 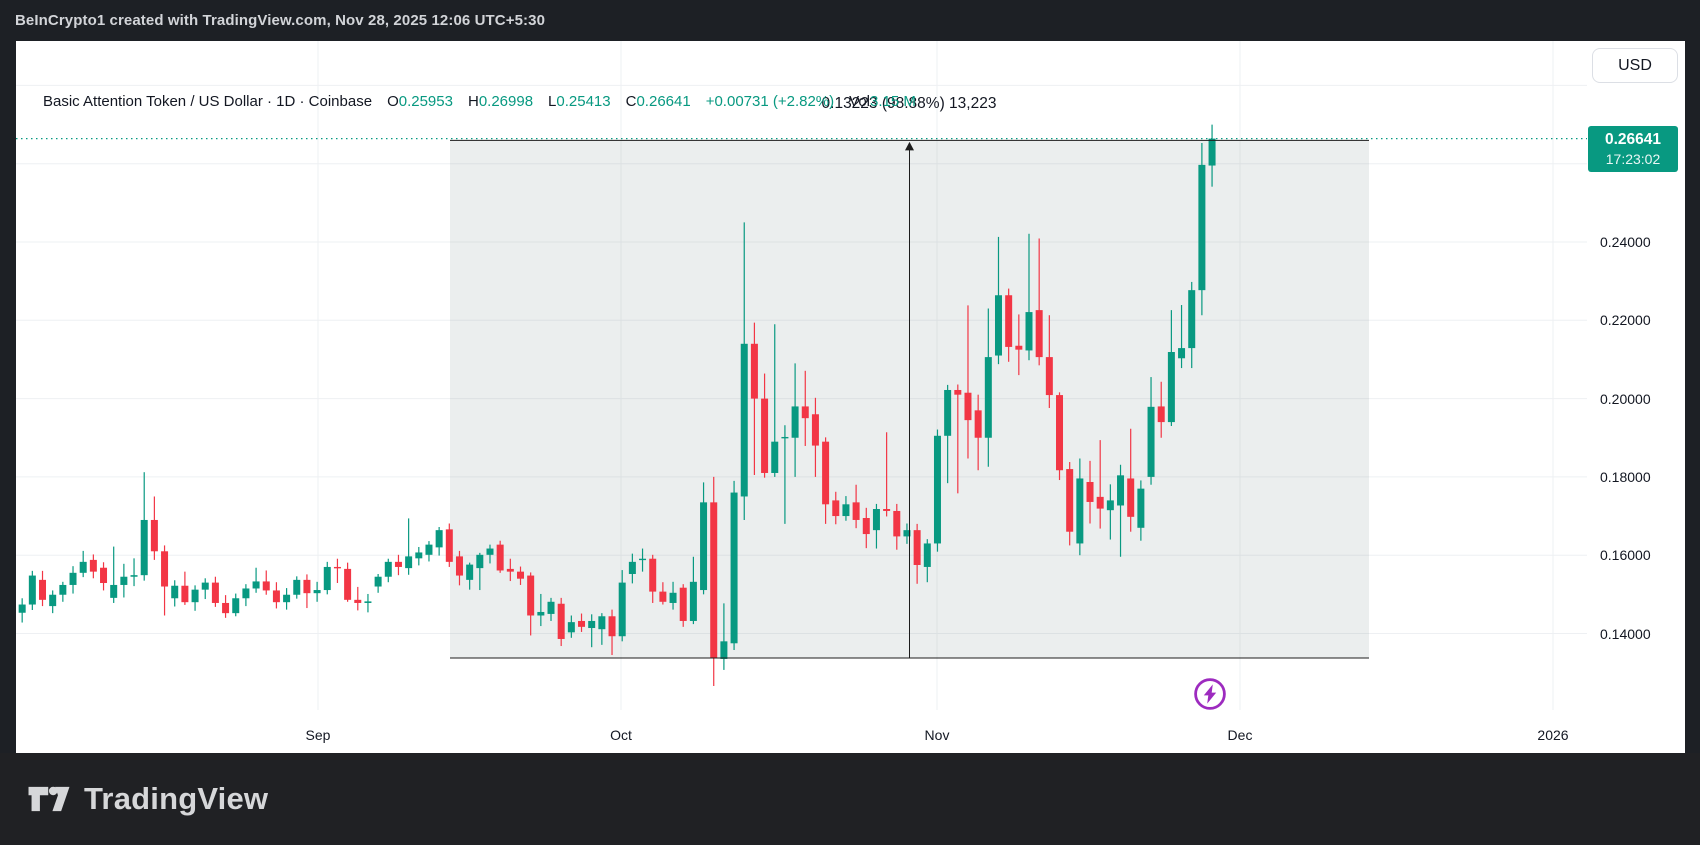 What do you see at coordinates (1210, 694) in the screenshot?
I see `flash-idea-icon` at bounding box center [1210, 694].